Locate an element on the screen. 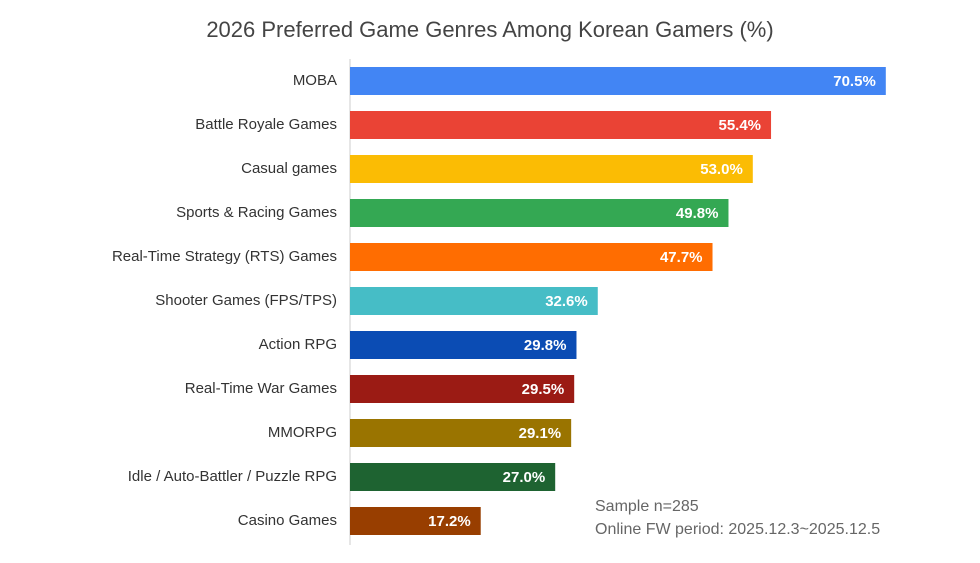 This screenshot has height=563, width=980. value-label: 29.1% is located at coordinates (540, 433).